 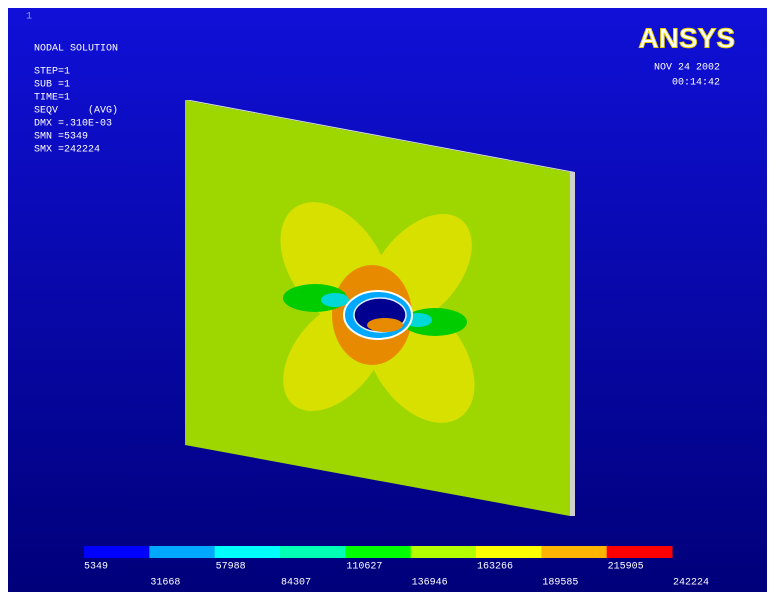 I want to click on date: NOV 24 2002, so click(x=687, y=68).